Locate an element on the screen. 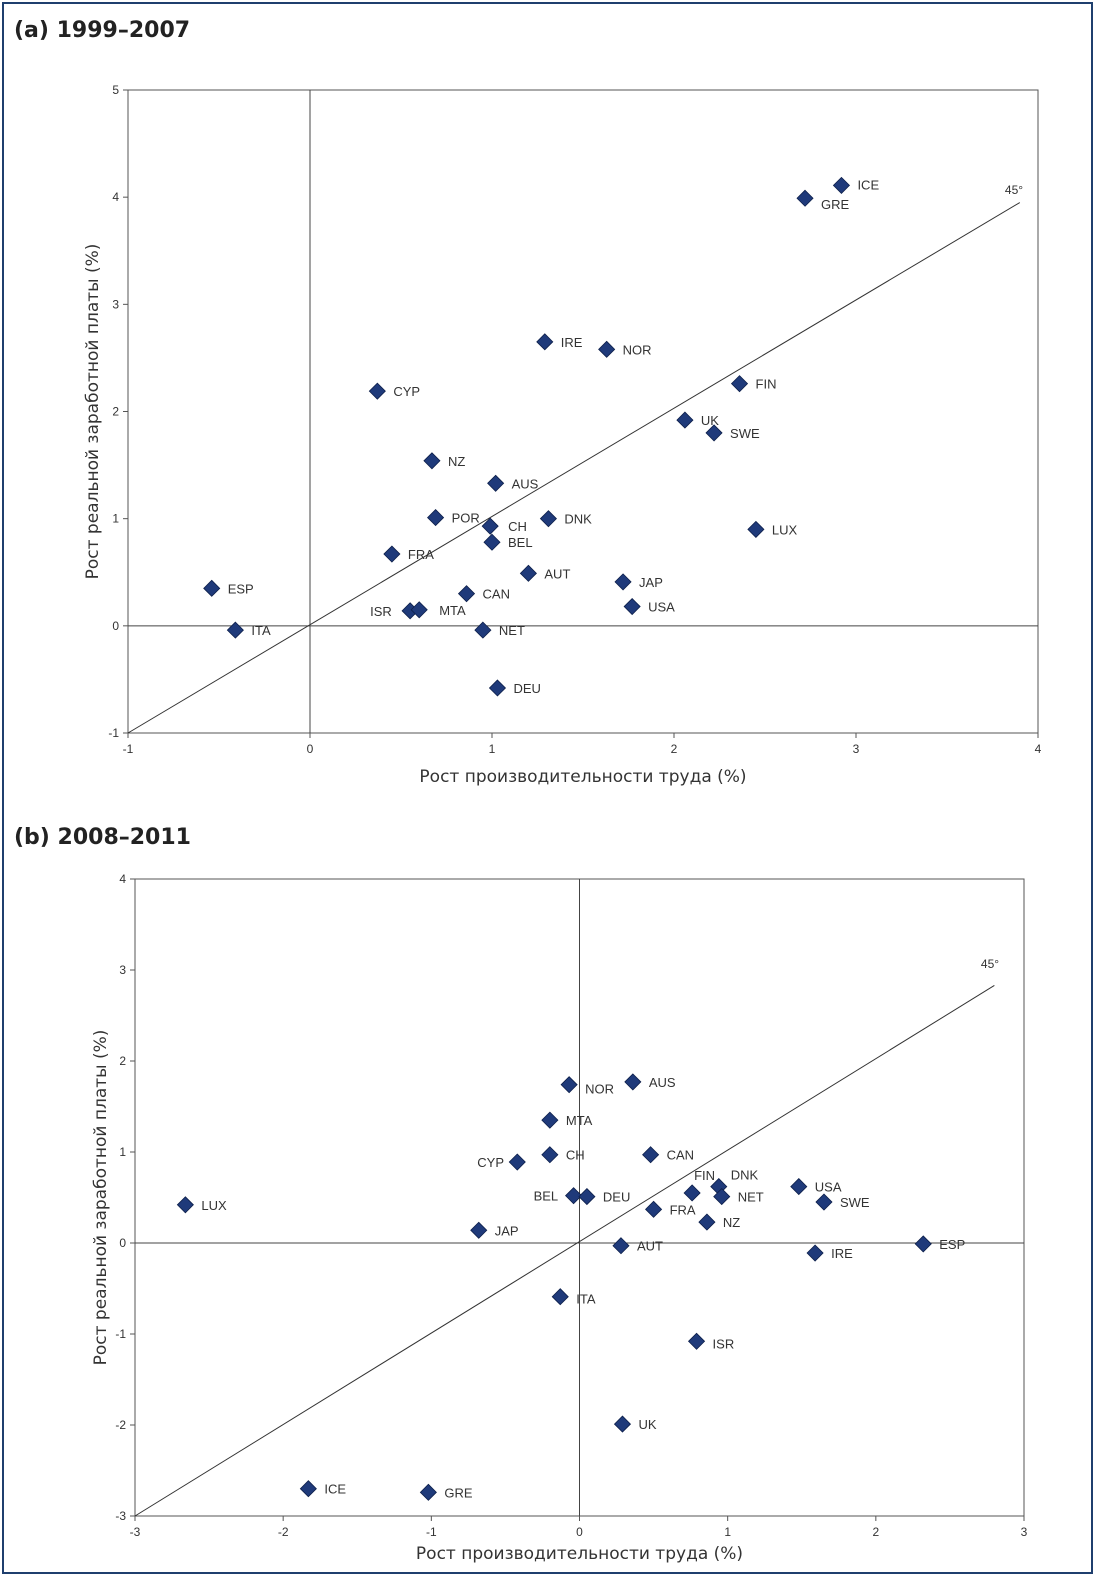  data-label-por: POR is located at coordinates (466, 518).